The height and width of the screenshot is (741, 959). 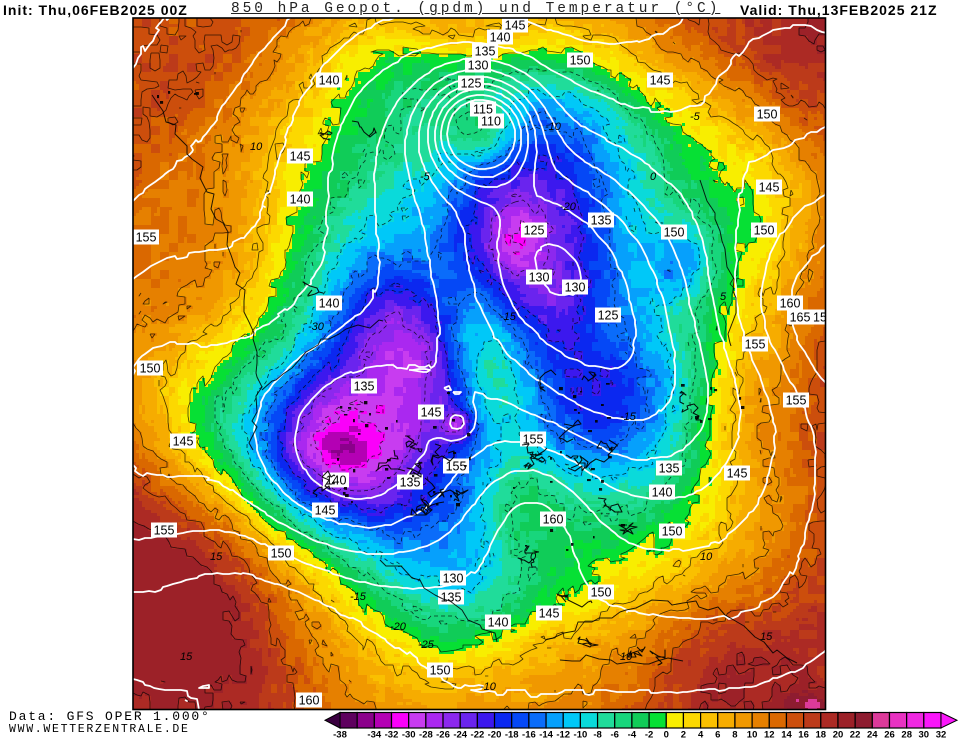 What do you see at coordinates (443, 735) in the screenshot?
I see `svg-text: -26` at bounding box center [443, 735].